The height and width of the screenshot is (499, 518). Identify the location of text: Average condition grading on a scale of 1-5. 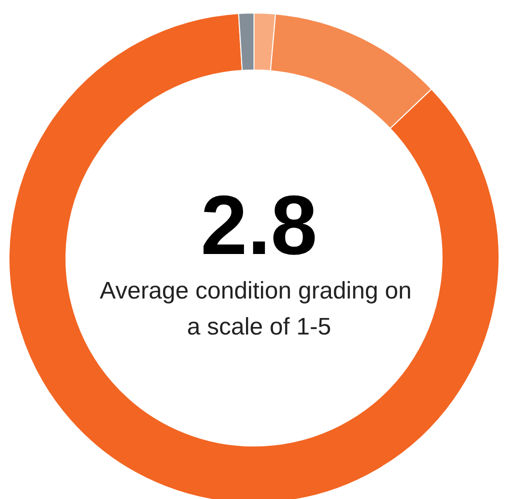
(259, 309).